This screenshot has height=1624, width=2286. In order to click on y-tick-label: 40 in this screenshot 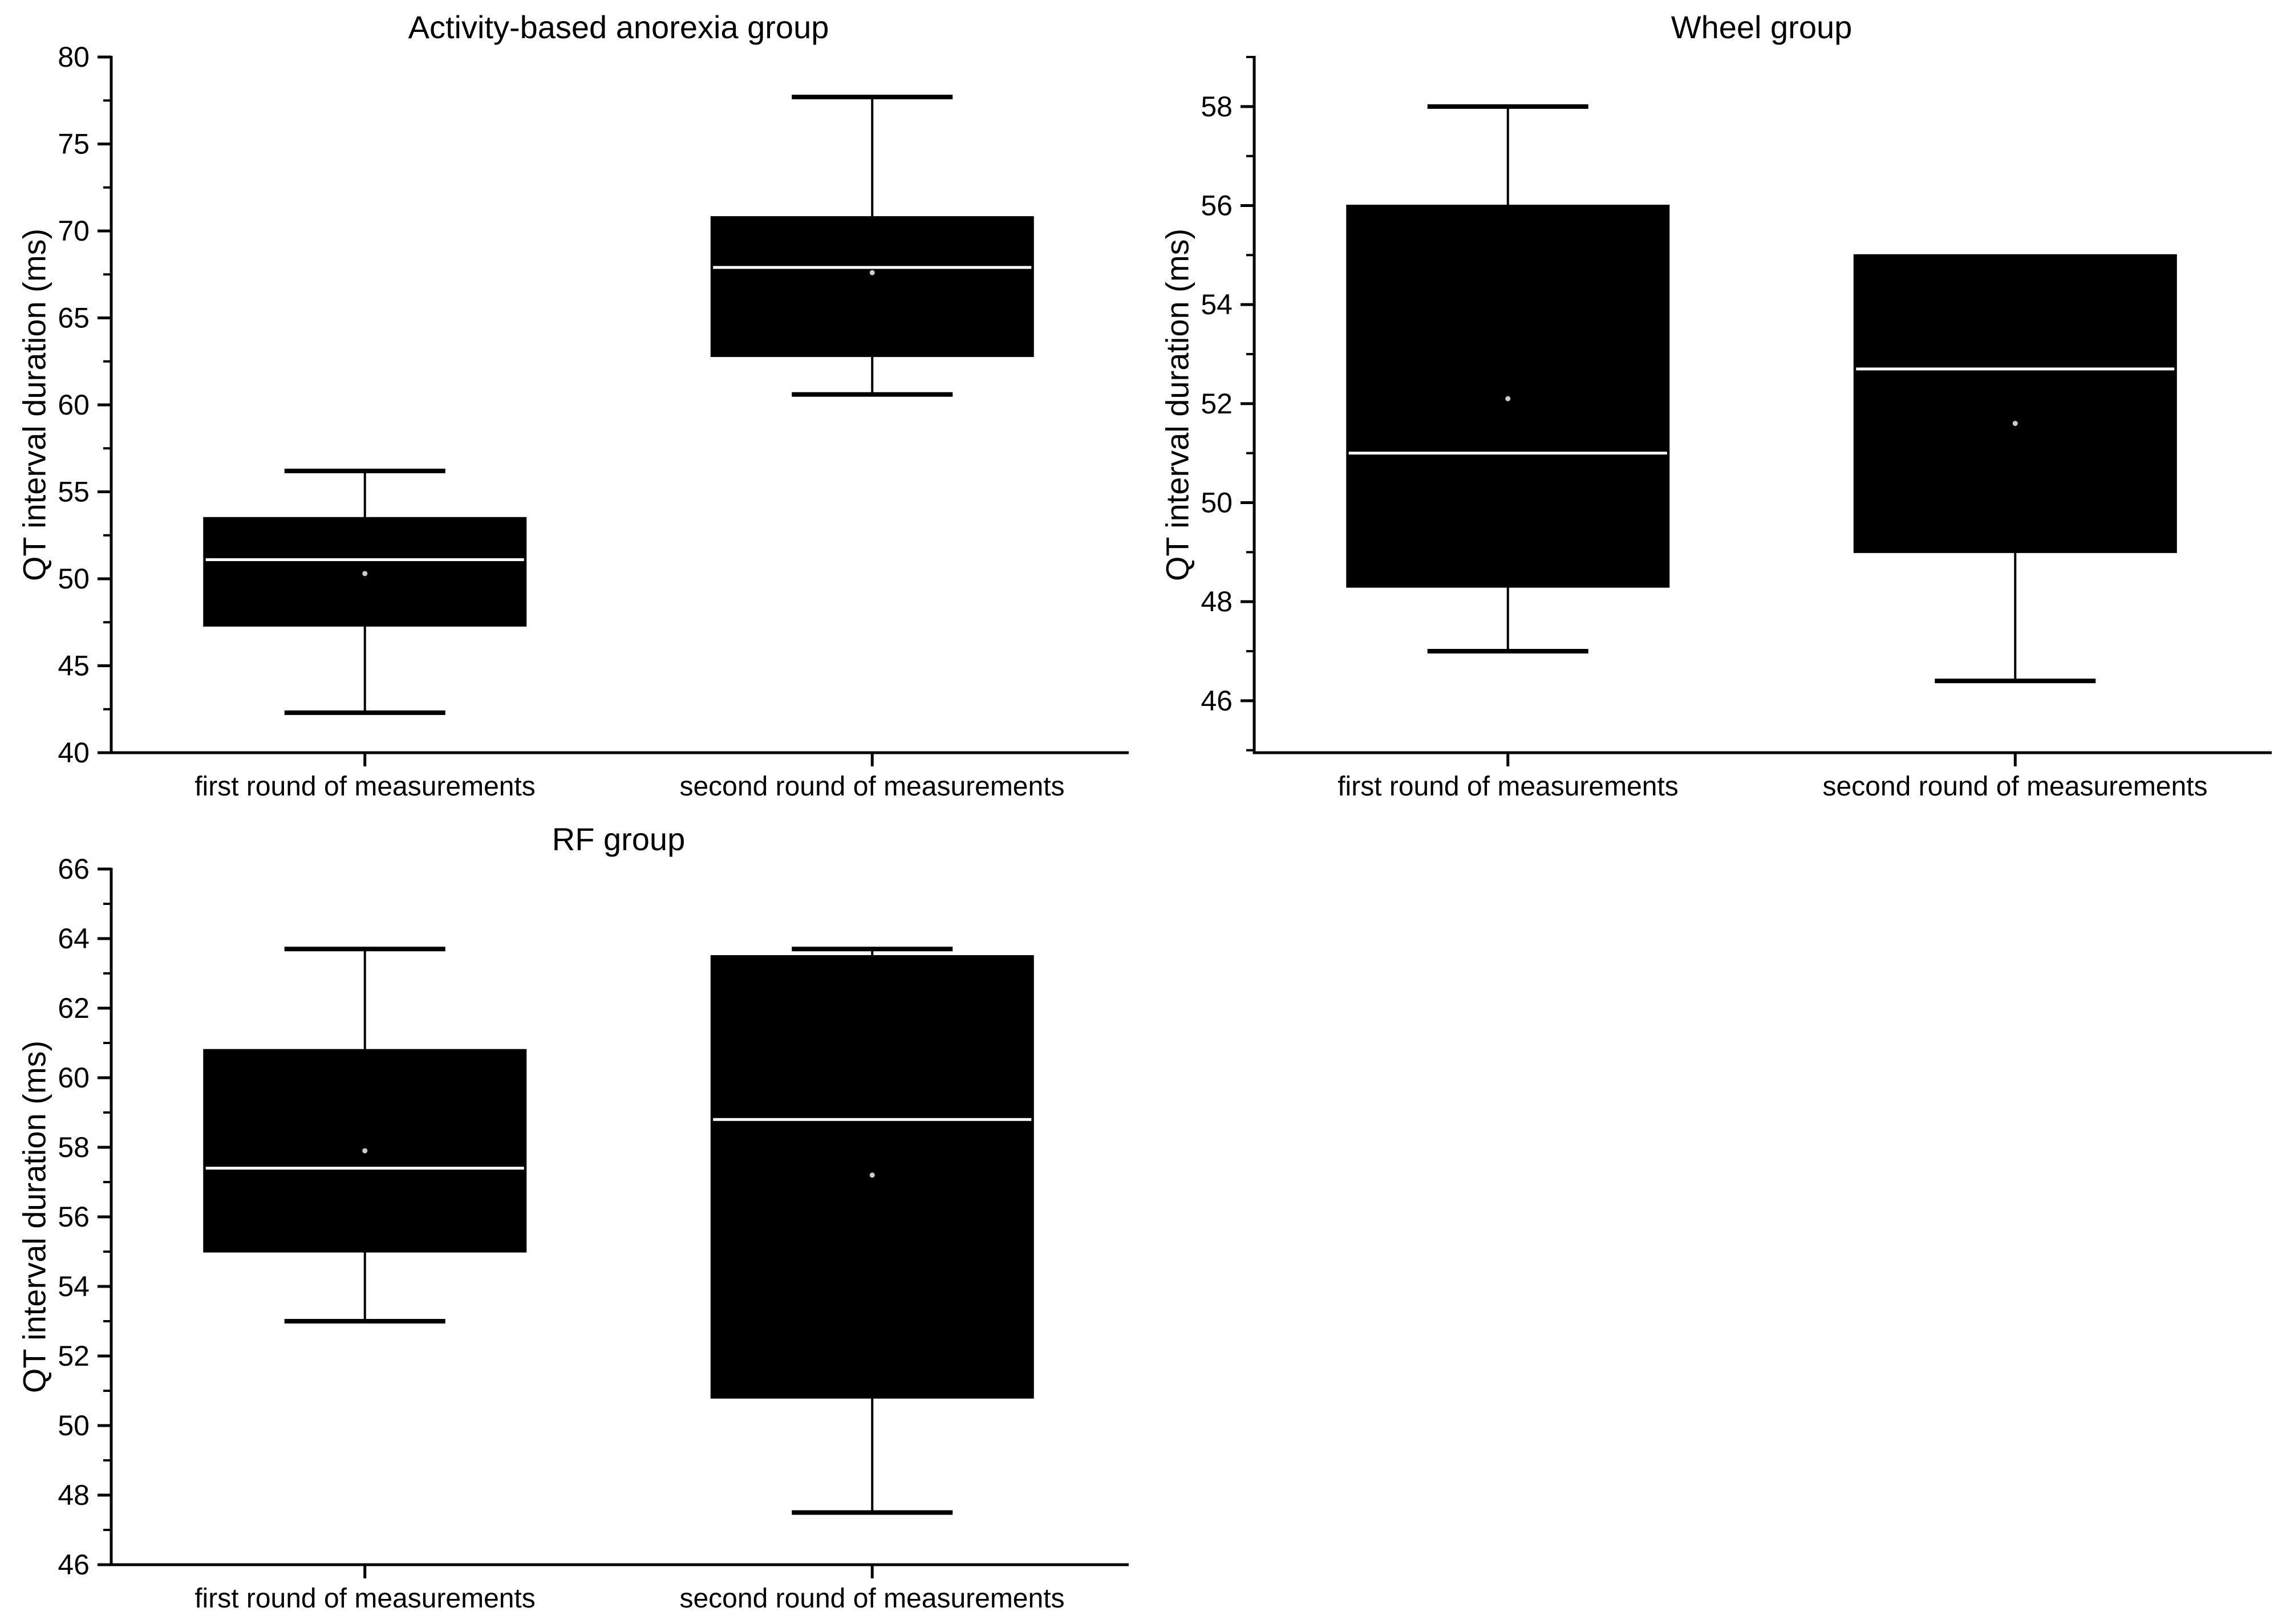, I will do `click(74, 753)`.